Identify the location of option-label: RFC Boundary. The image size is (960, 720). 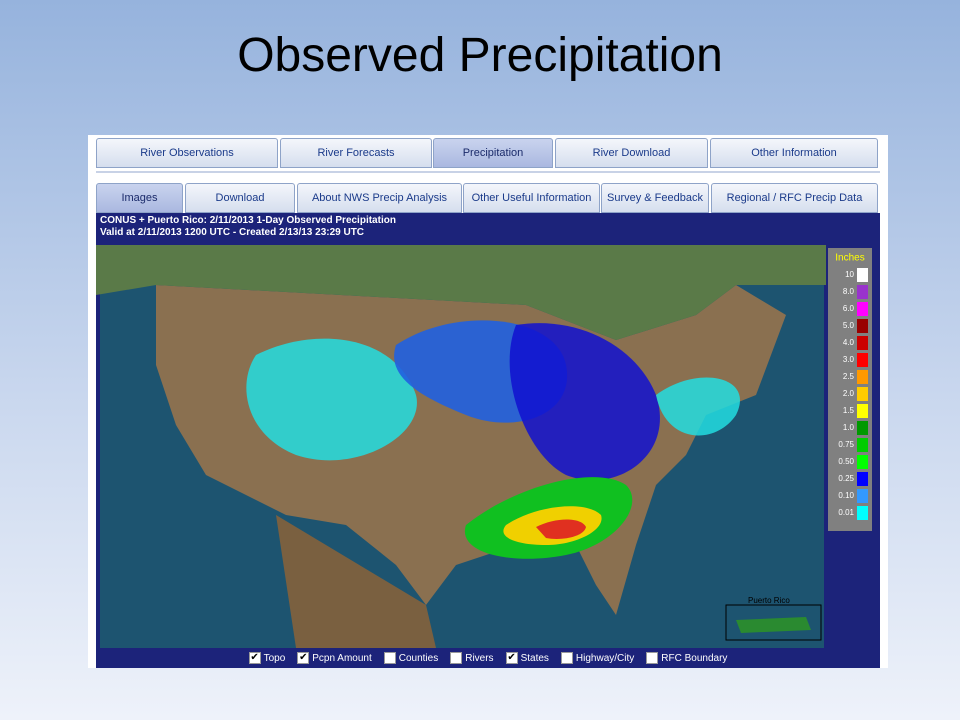
(694, 658).